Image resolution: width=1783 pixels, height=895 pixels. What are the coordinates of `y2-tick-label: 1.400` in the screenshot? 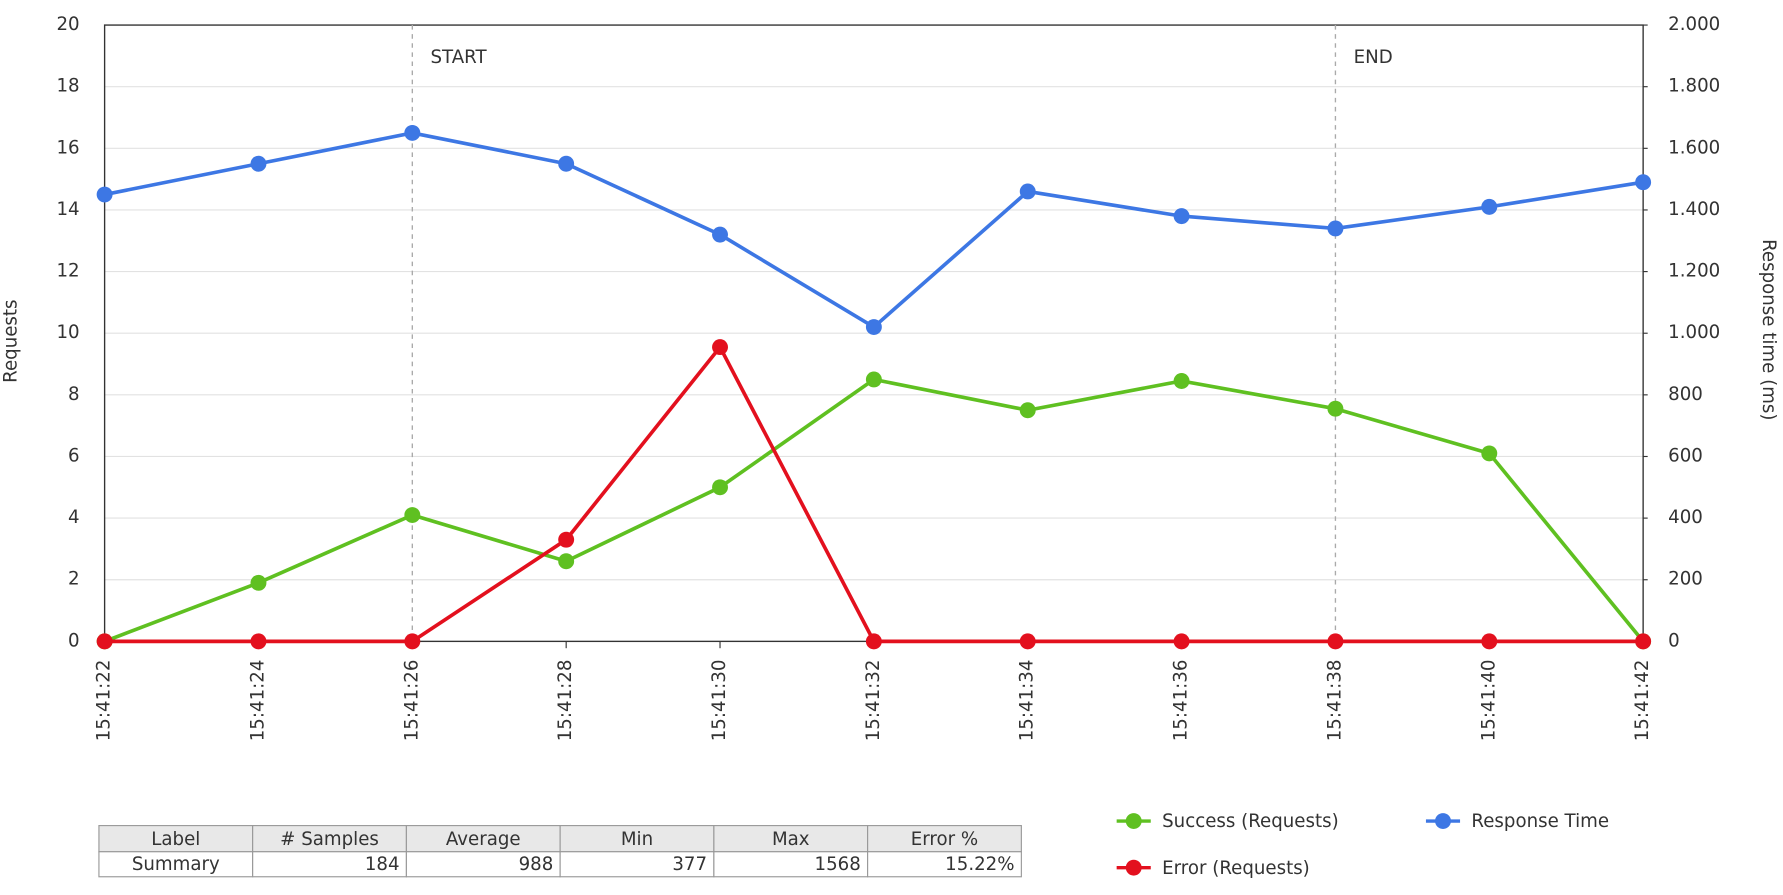 It's located at (1694, 209).